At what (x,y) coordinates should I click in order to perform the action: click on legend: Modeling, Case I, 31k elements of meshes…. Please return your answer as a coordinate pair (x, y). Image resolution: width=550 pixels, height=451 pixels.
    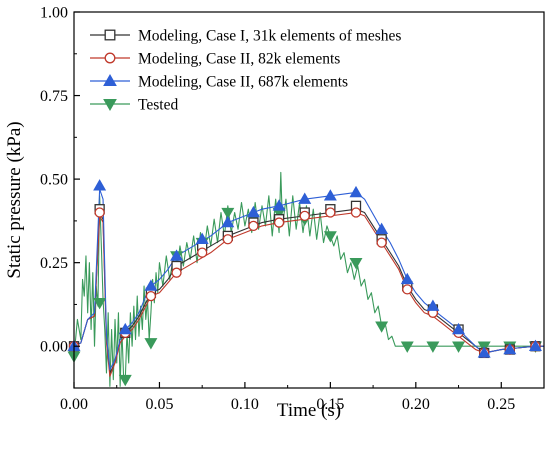
    Looking at the image, I should click on (245, 71).